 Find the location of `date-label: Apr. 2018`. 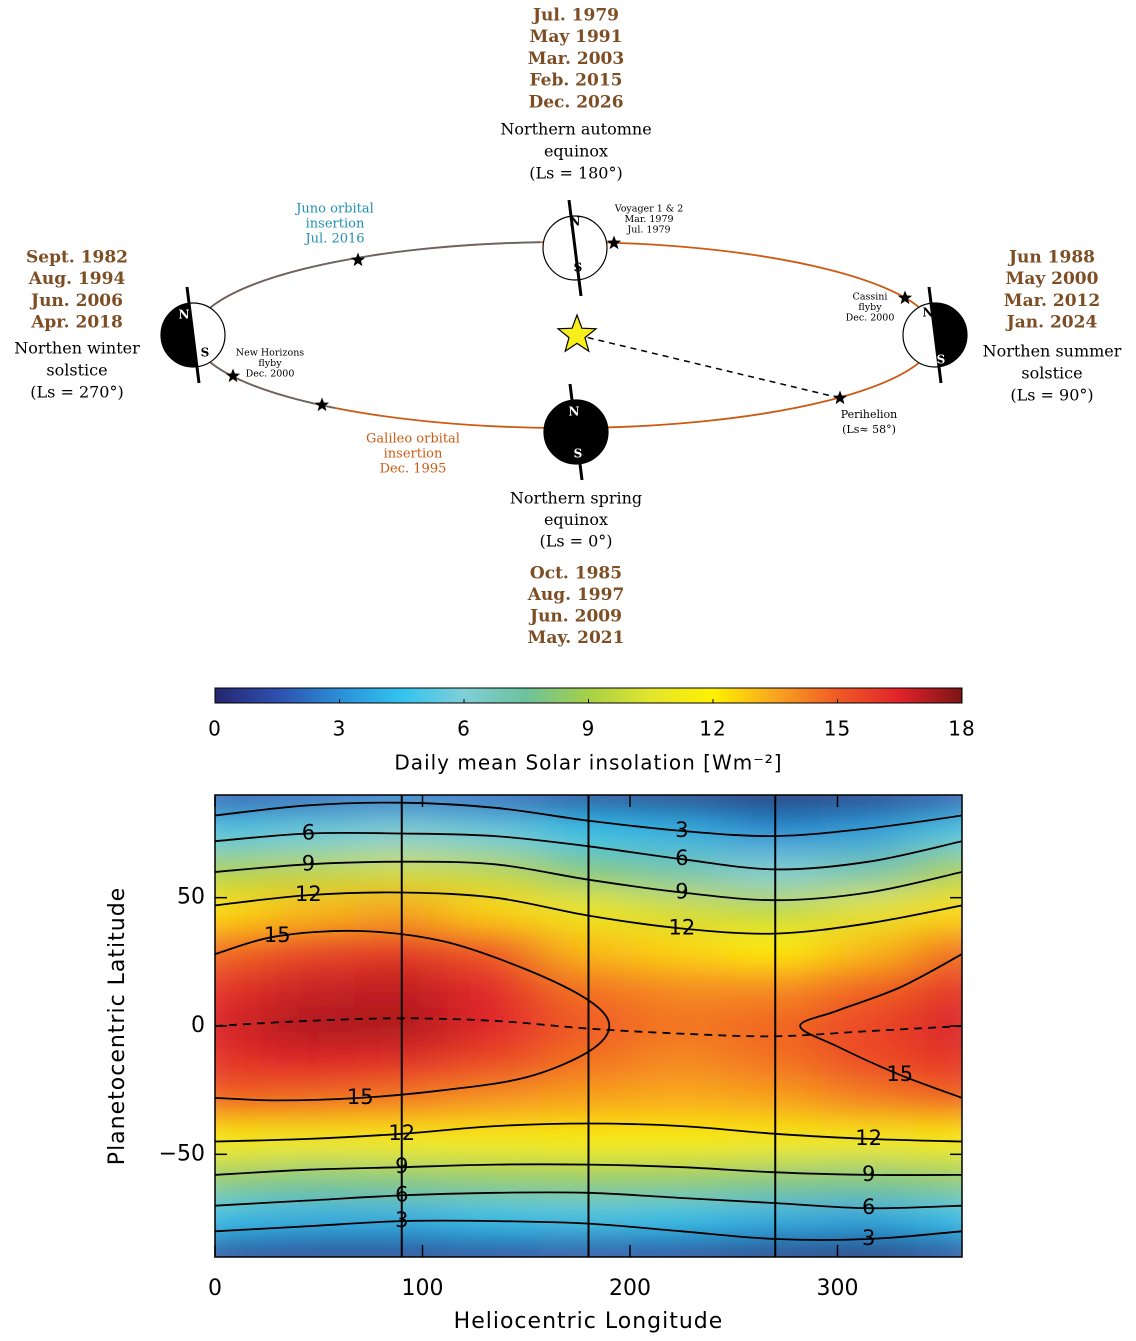

date-label: Apr. 2018 is located at coordinates (76, 323).